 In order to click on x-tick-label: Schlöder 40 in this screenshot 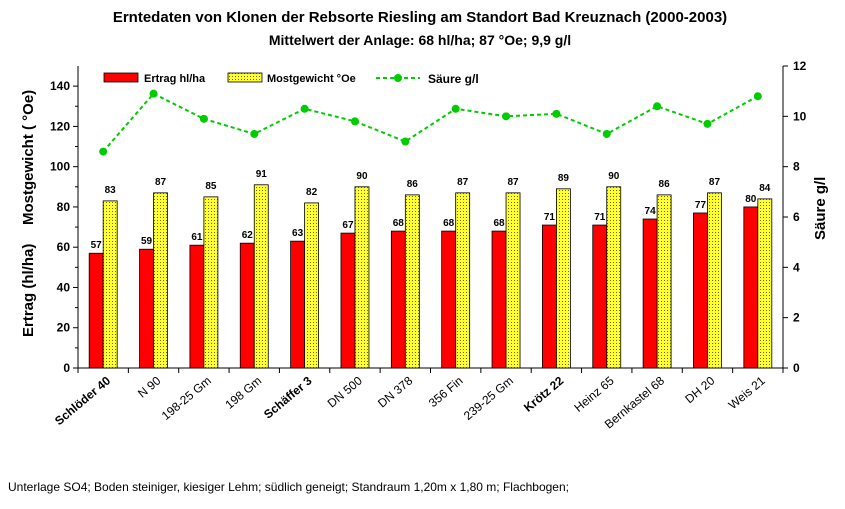, I will do `click(82, 400)`.